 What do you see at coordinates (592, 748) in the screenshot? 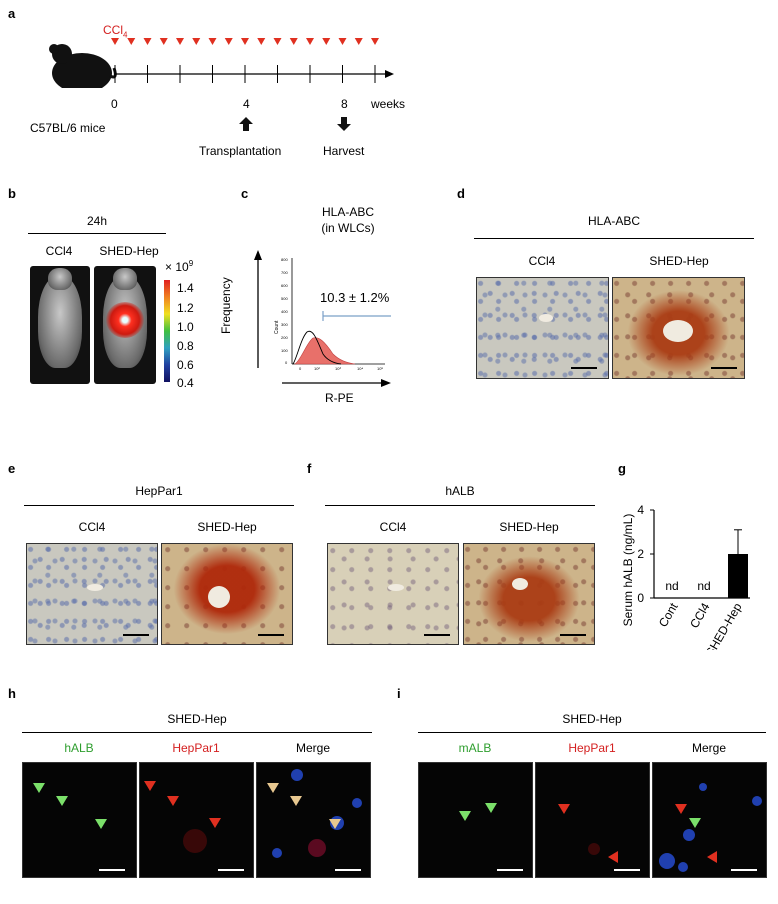
I see `channel-heppar1: HepPar1` at bounding box center [592, 748].